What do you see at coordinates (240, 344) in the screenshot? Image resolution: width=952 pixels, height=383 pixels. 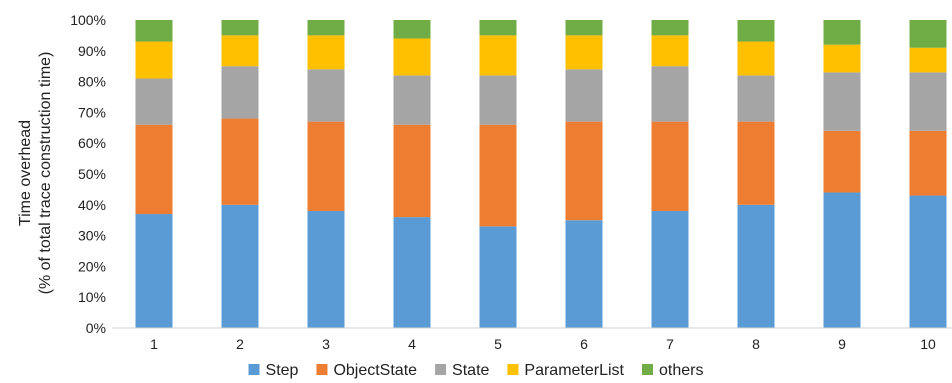 I see `x-tick-label: 2` at bounding box center [240, 344].